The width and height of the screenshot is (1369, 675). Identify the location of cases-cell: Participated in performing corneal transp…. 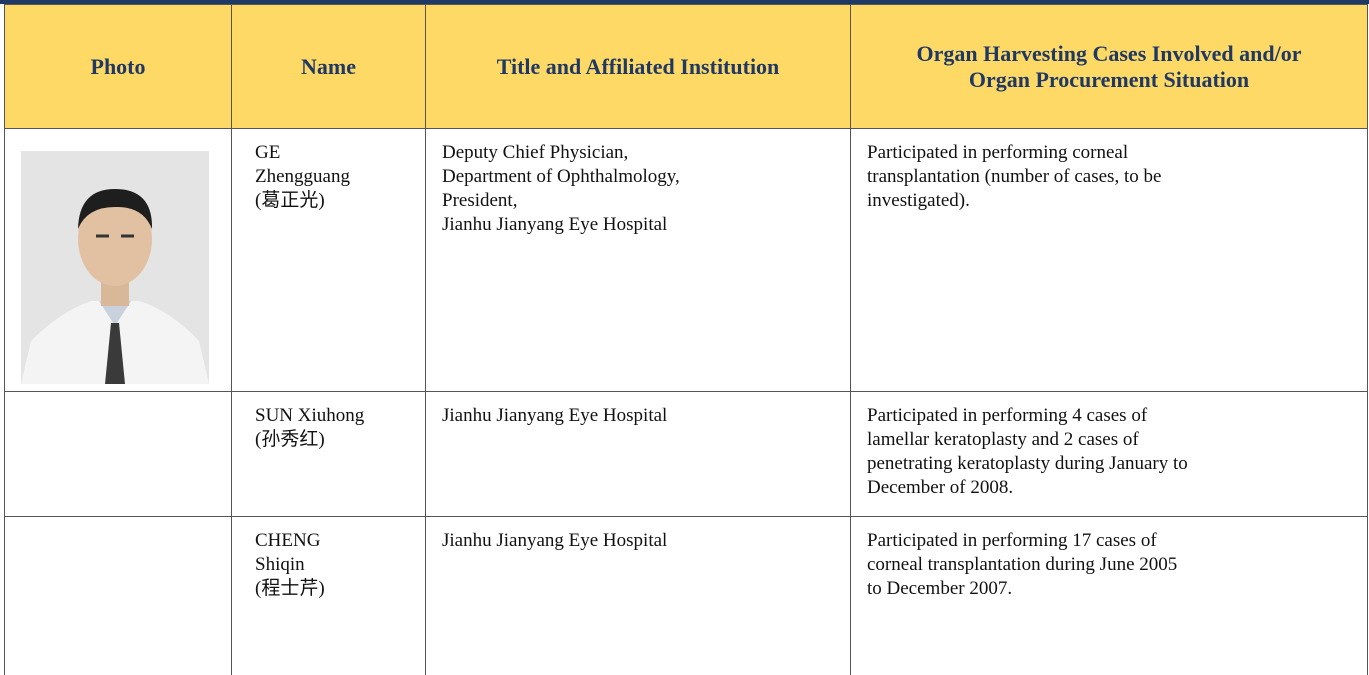
(1109, 260).